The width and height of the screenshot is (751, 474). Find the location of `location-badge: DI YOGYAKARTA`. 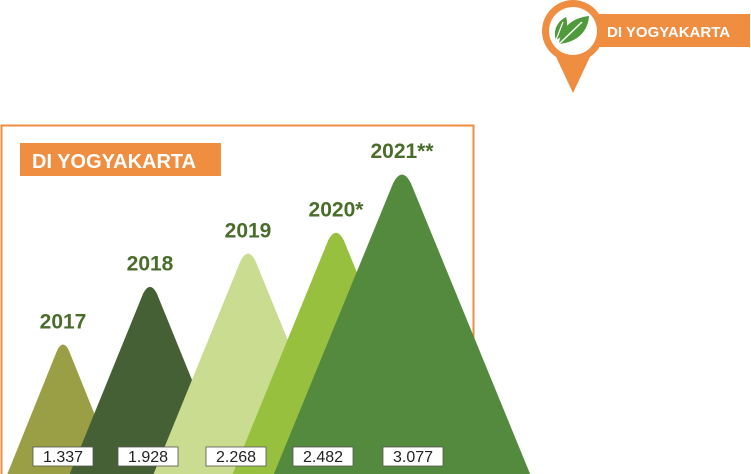

location-badge: DI YOGYAKARTA is located at coordinates (646, 46).